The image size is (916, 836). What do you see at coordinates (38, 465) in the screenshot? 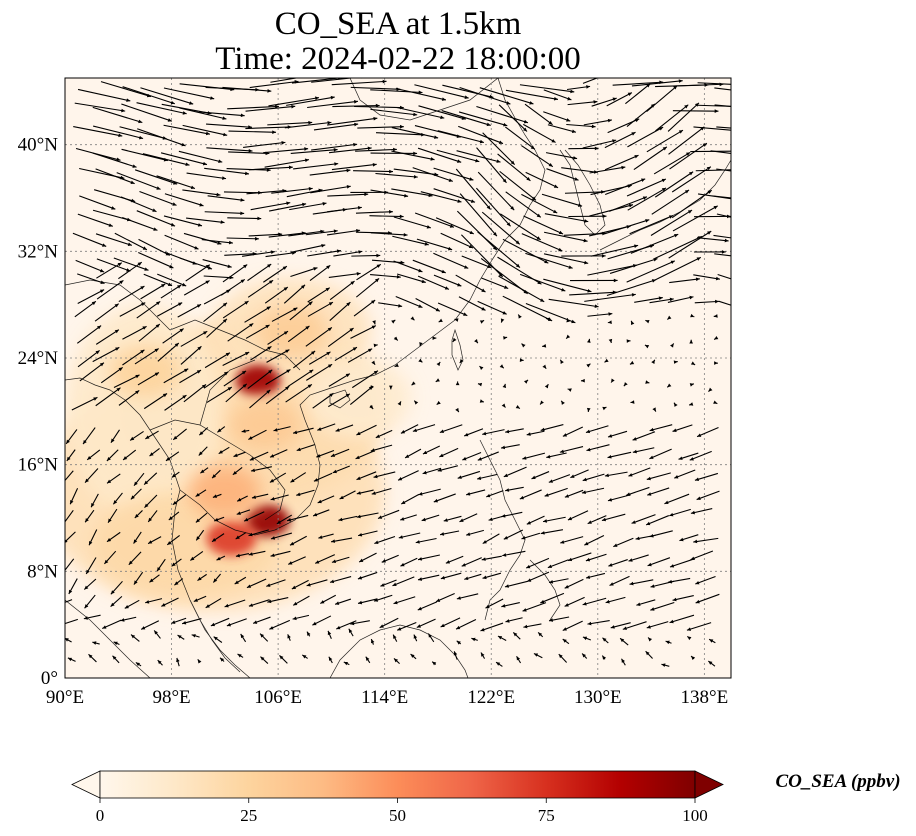
I see `lat-tick-label: 16°N` at bounding box center [38, 465].